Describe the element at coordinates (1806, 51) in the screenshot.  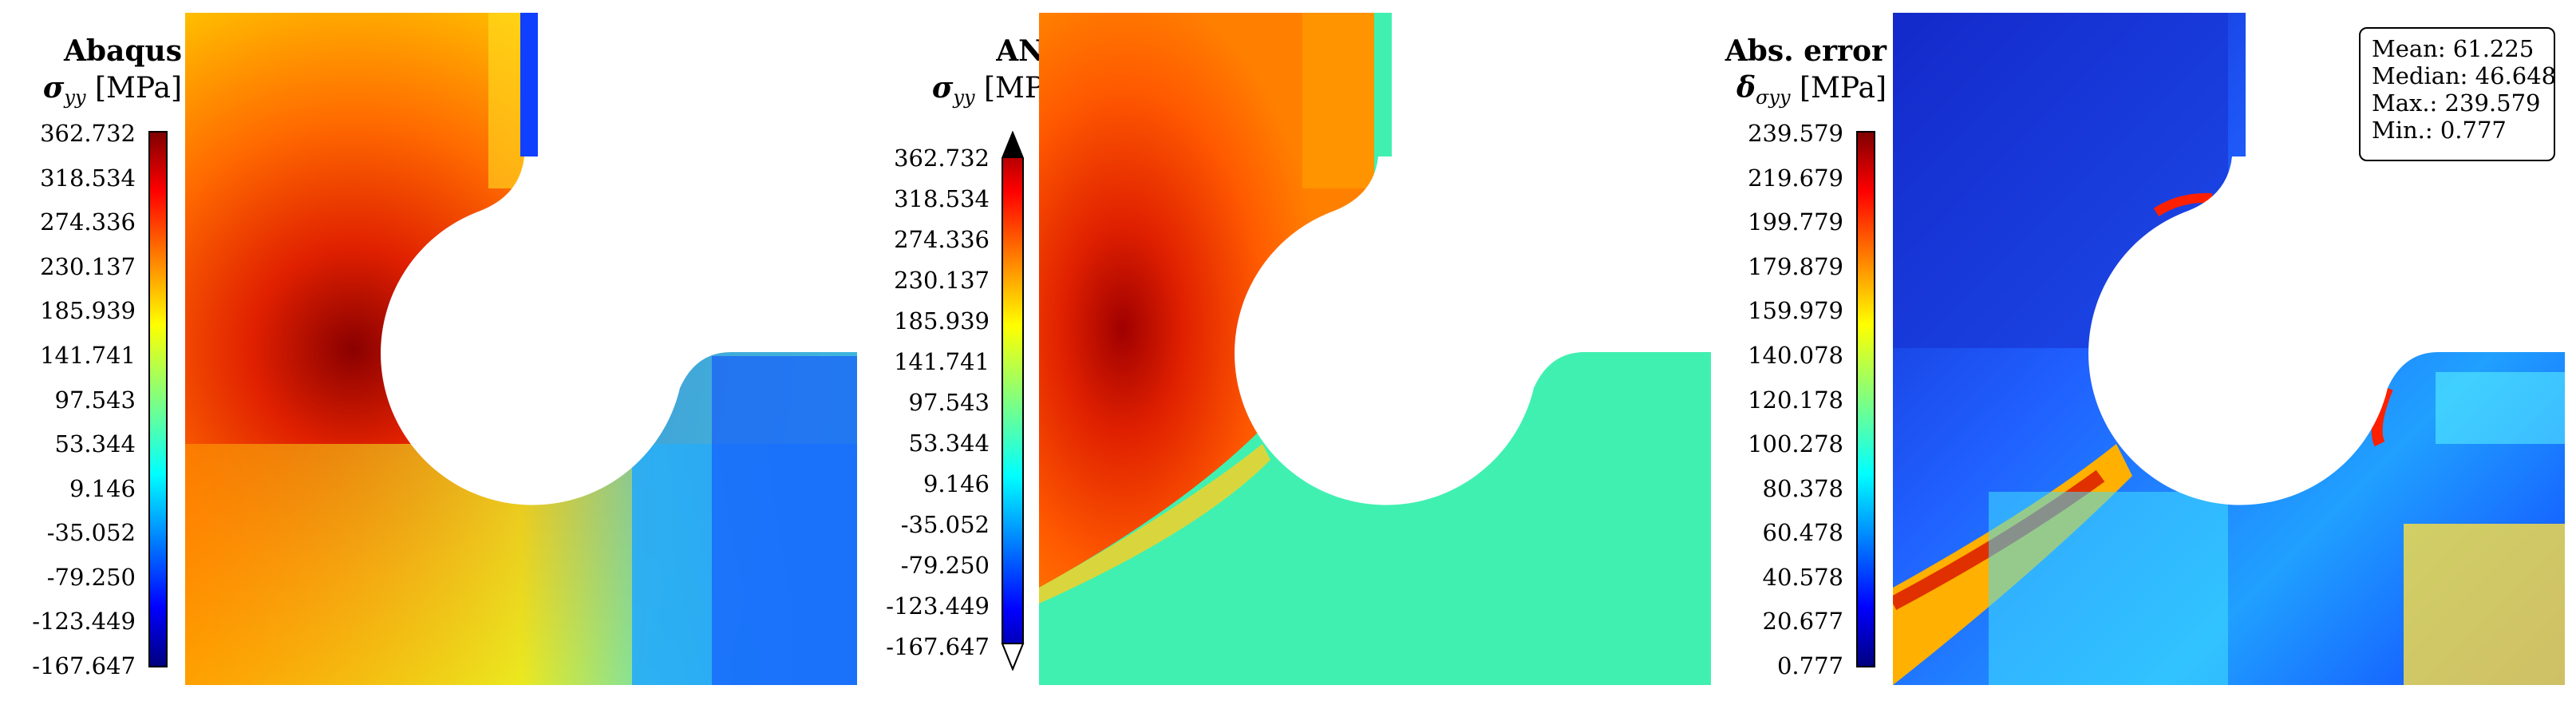
I see `title-label: Abs. error` at that location.